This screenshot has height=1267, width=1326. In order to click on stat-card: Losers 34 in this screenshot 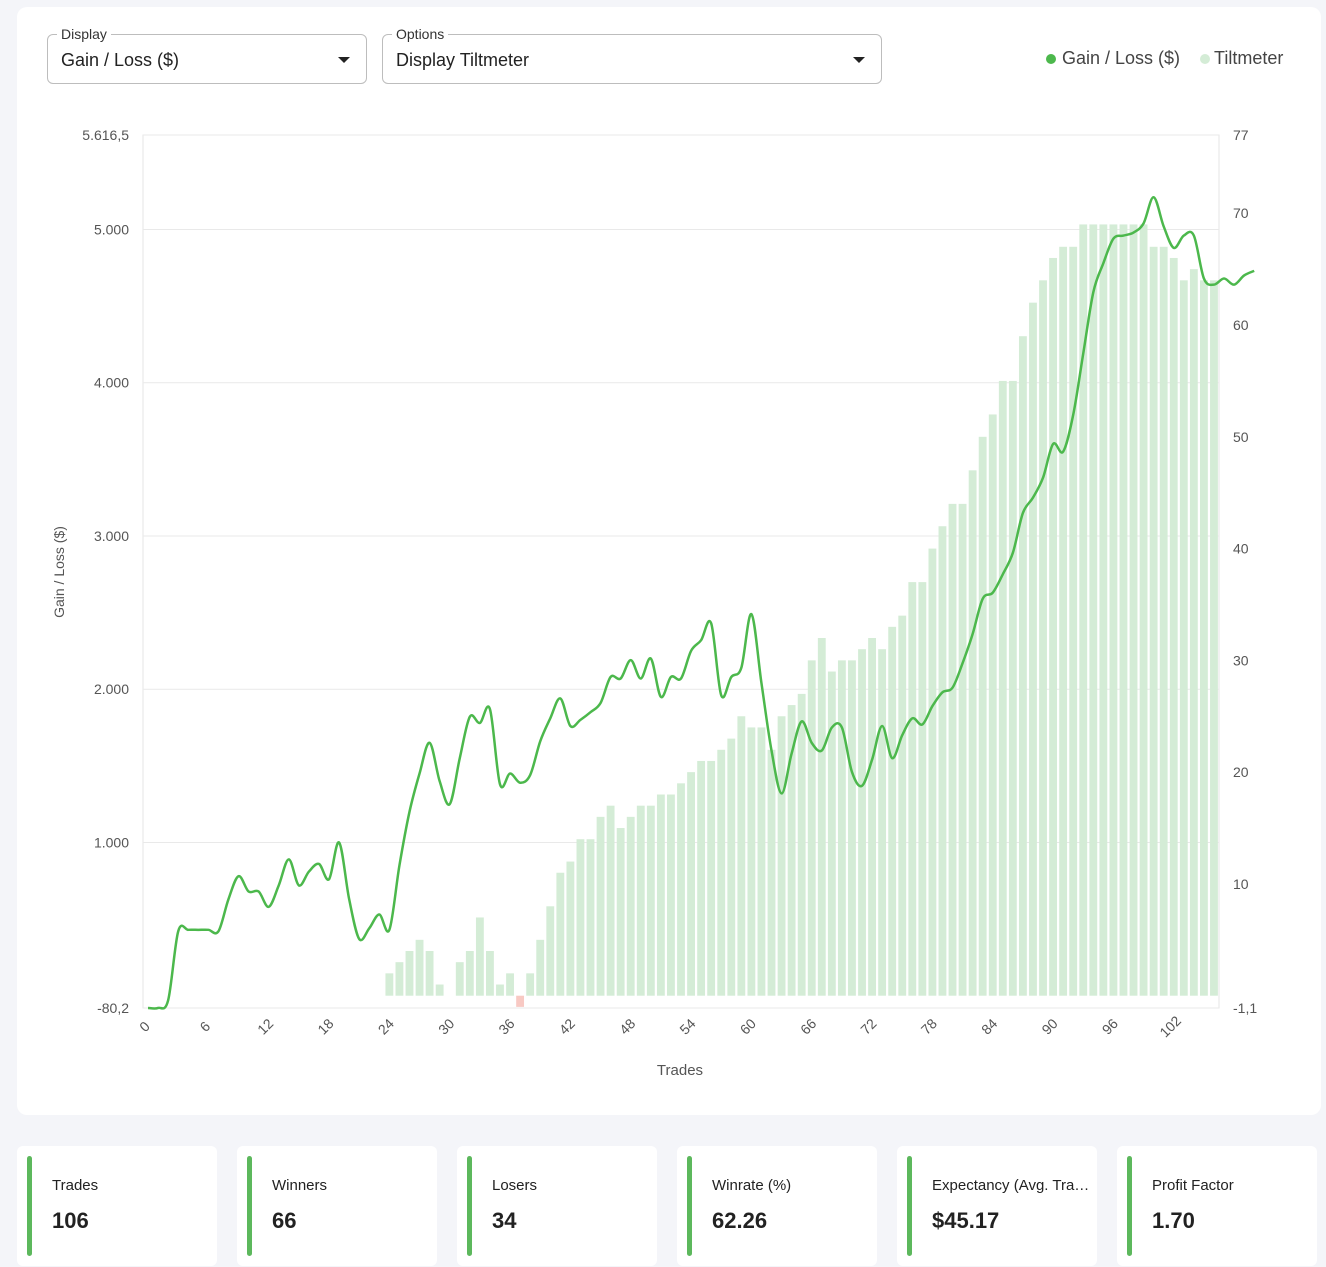, I will do `click(557, 1206)`.